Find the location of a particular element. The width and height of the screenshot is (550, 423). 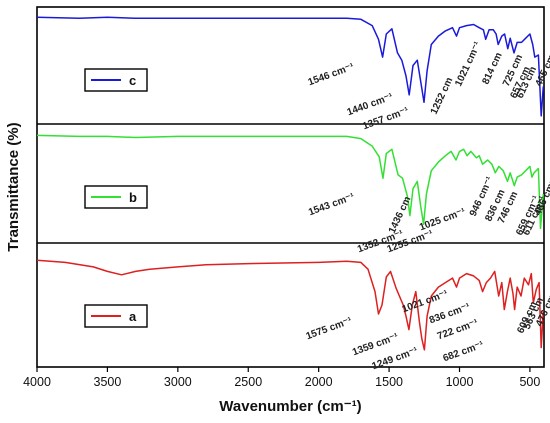

legend-b: b is located at coordinates (116, 197).